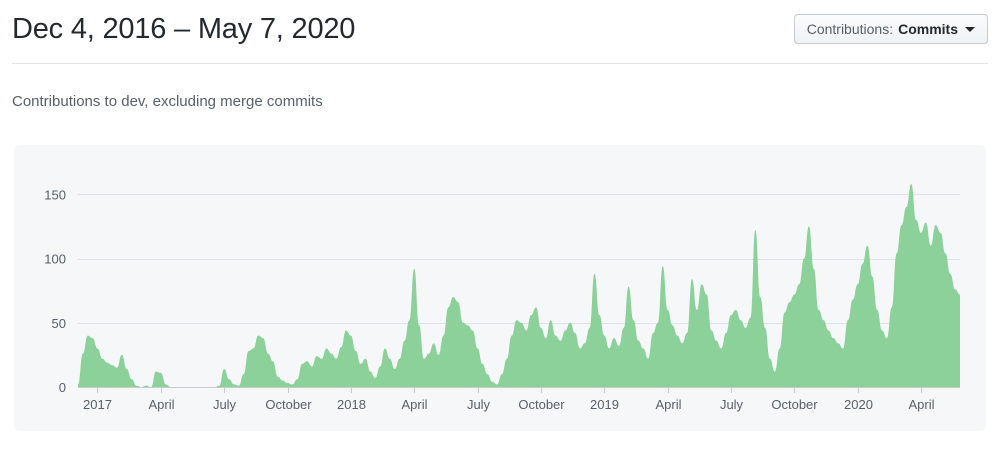 This screenshot has width=1000, height=449. What do you see at coordinates (62, 387) in the screenshot?
I see `y-tick-label: 0` at bounding box center [62, 387].